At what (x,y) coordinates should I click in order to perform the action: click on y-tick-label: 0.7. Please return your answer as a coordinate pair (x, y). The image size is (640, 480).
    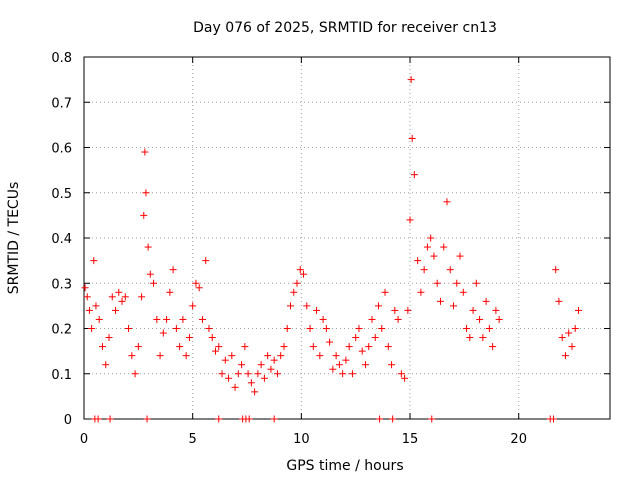
    Looking at the image, I should click on (61, 103).